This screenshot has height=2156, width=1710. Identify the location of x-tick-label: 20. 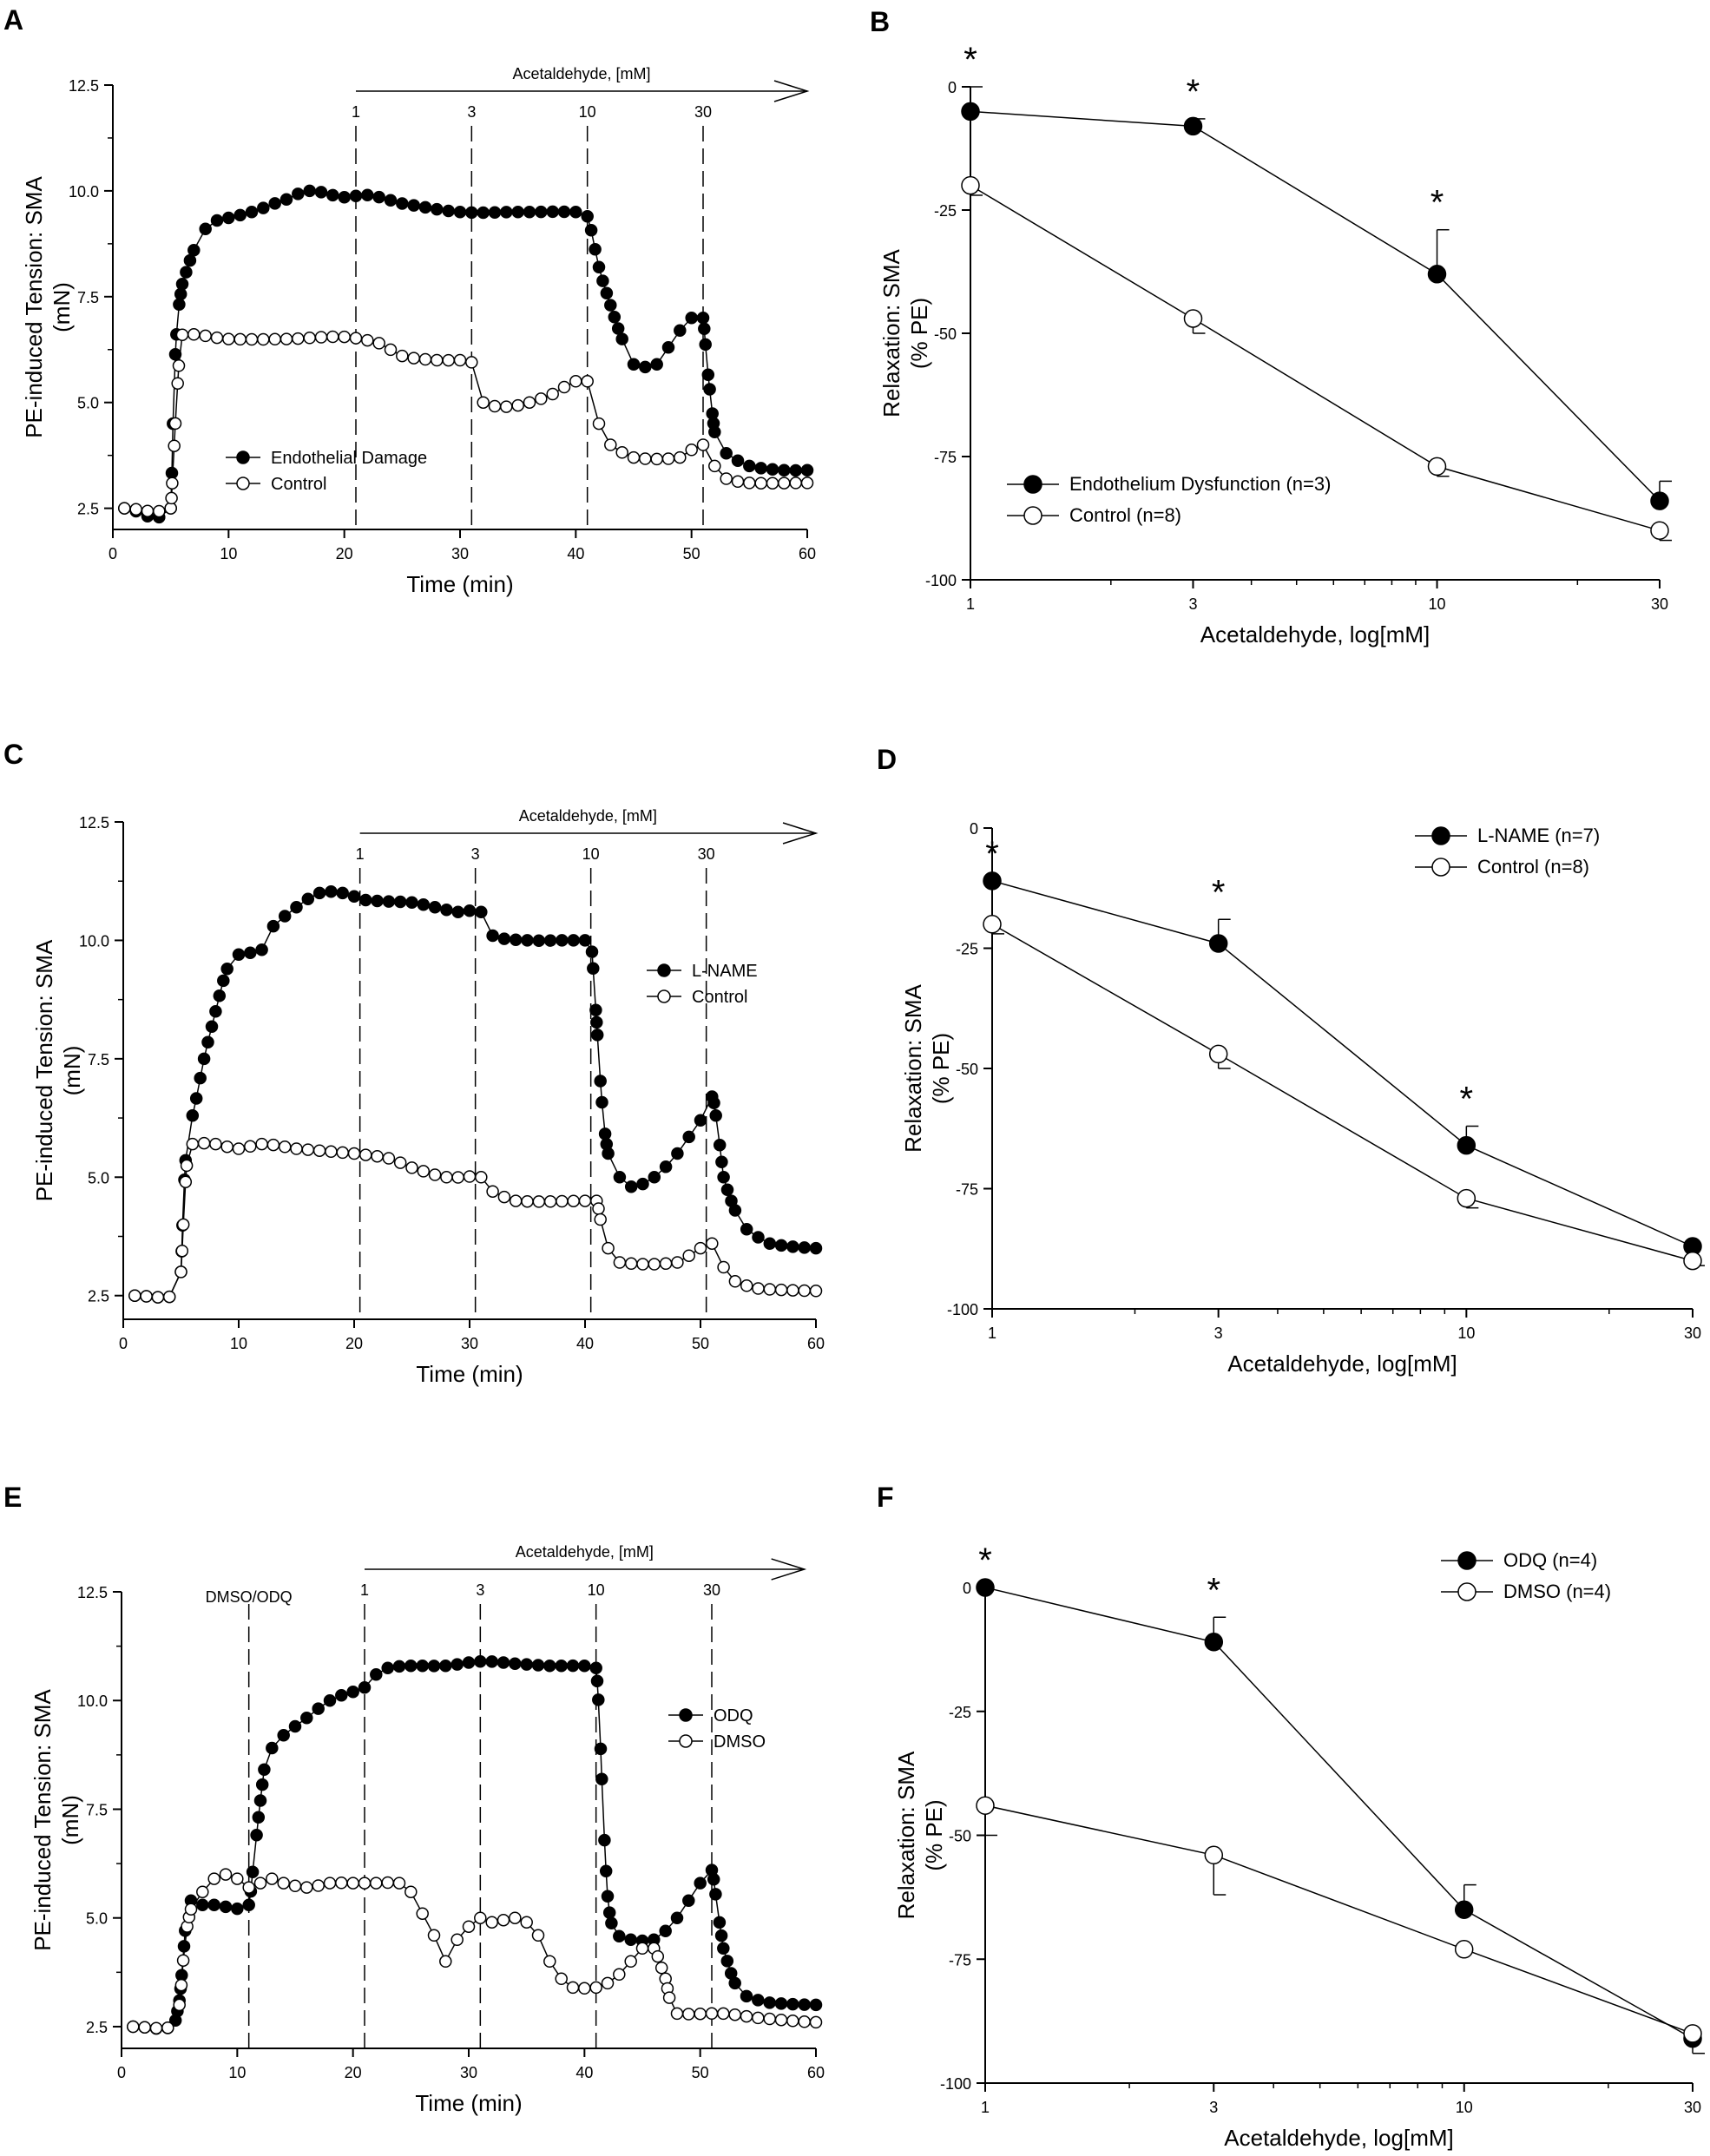
(354, 1343).